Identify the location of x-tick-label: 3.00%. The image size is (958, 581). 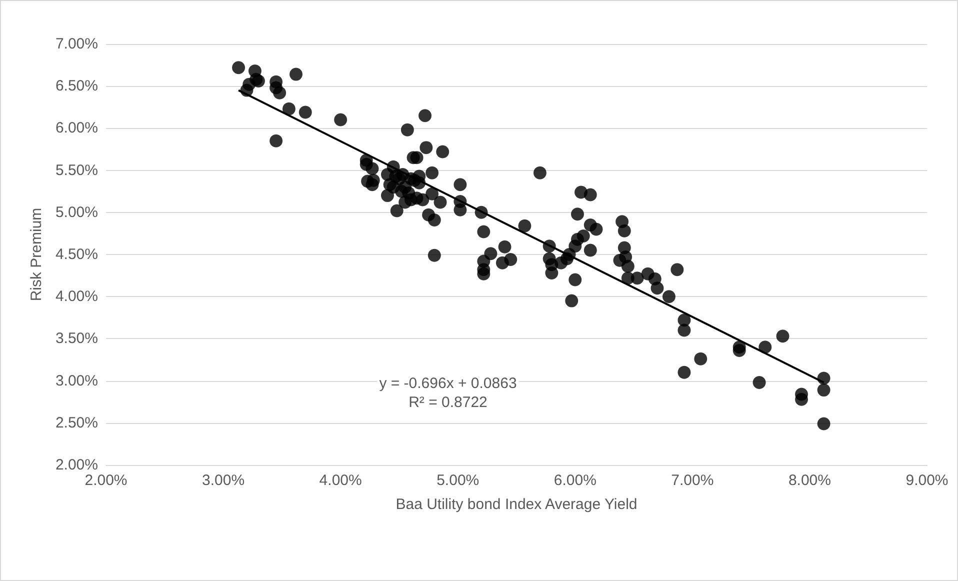
(223, 480).